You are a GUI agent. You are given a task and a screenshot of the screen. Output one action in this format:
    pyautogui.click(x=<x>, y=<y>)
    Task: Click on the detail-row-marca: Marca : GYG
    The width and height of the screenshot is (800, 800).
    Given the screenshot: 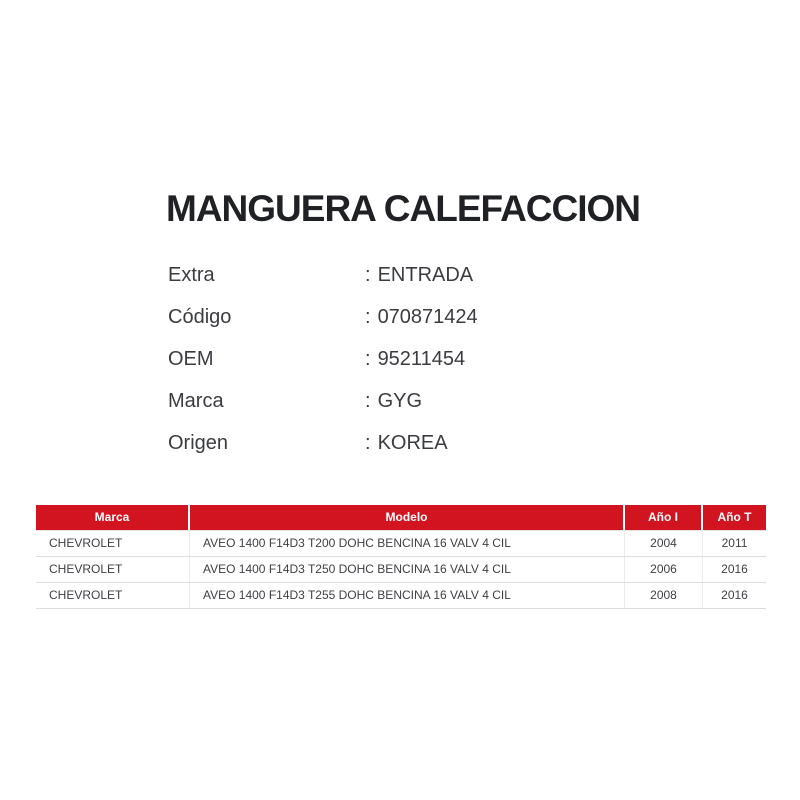 What is the action you would take?
    pyautogui.click(x=323, y=401)
    